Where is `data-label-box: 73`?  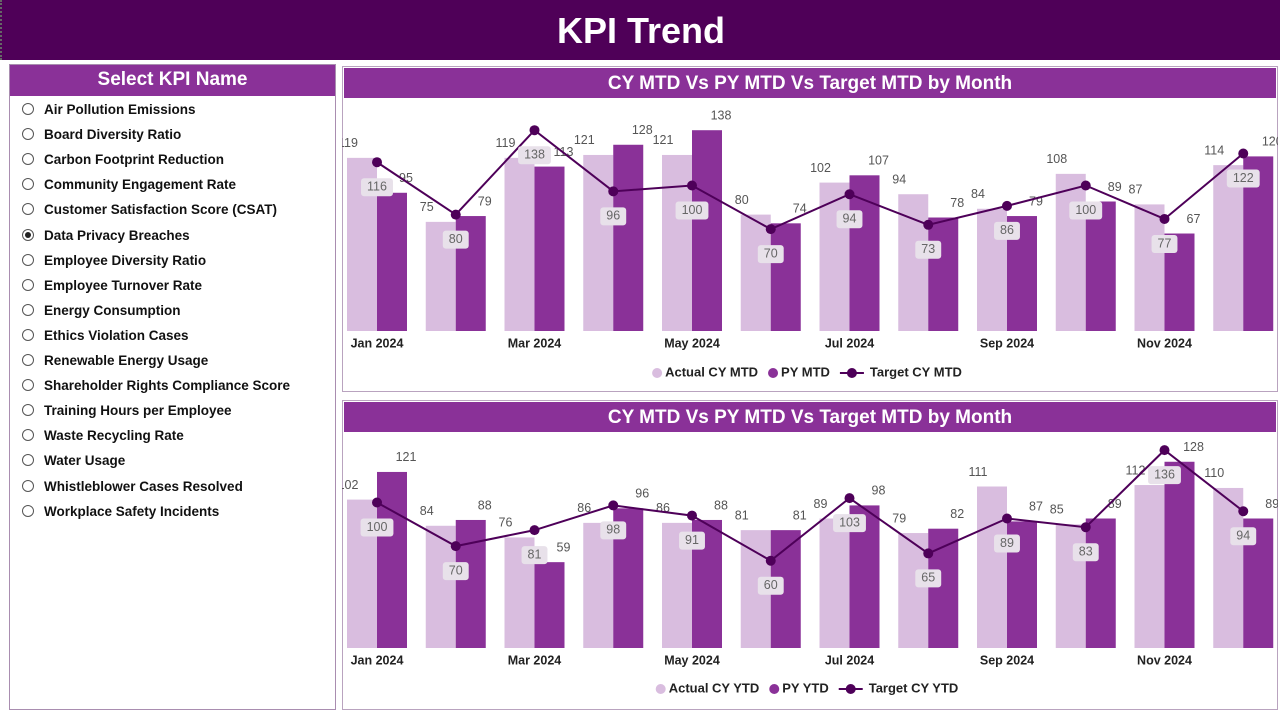
data-label-box: 73 is located at coordinates (928, 249).